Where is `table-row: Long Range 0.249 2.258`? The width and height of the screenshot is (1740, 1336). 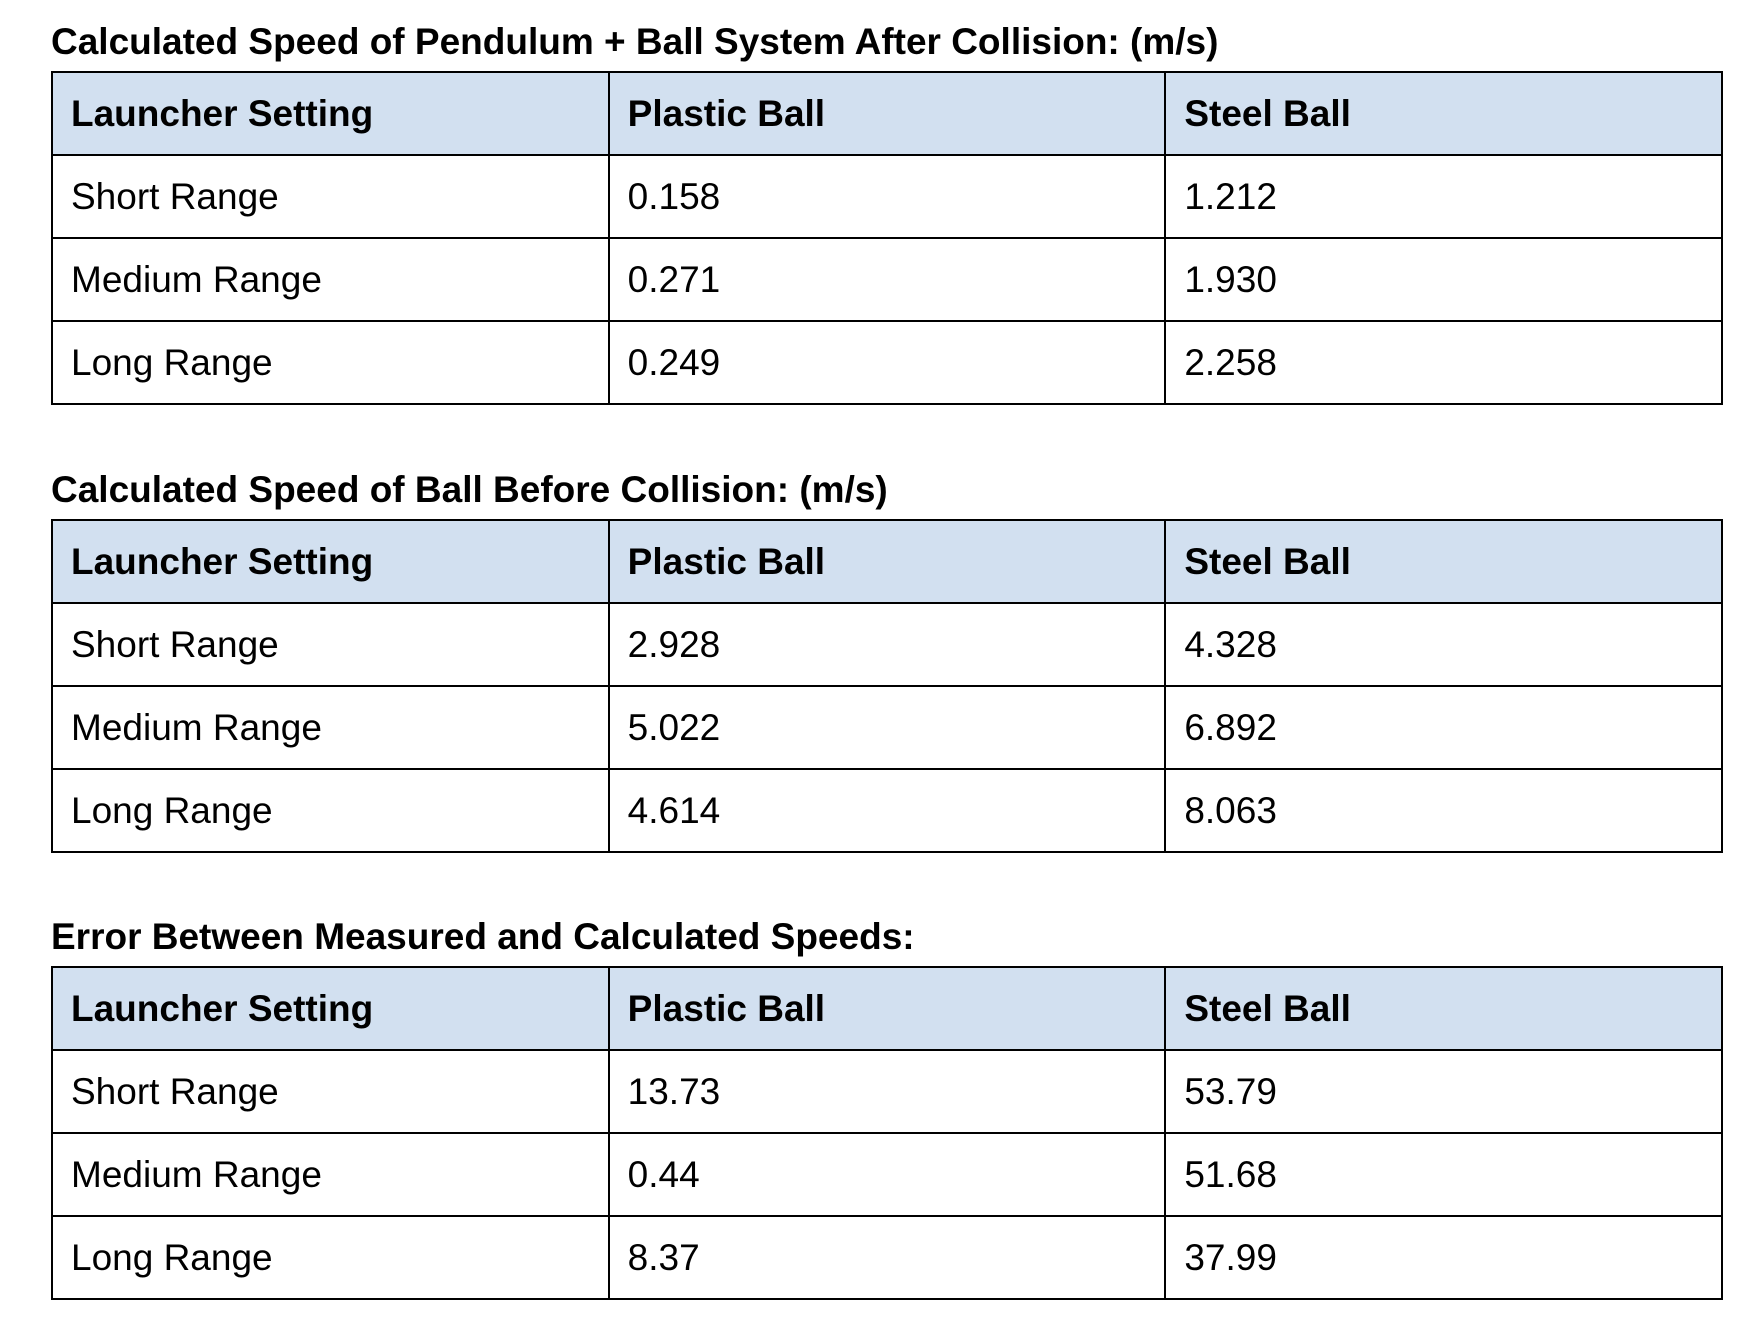
table-row: Long Range 0.249 2.258 is located at coordinates (887, 362).